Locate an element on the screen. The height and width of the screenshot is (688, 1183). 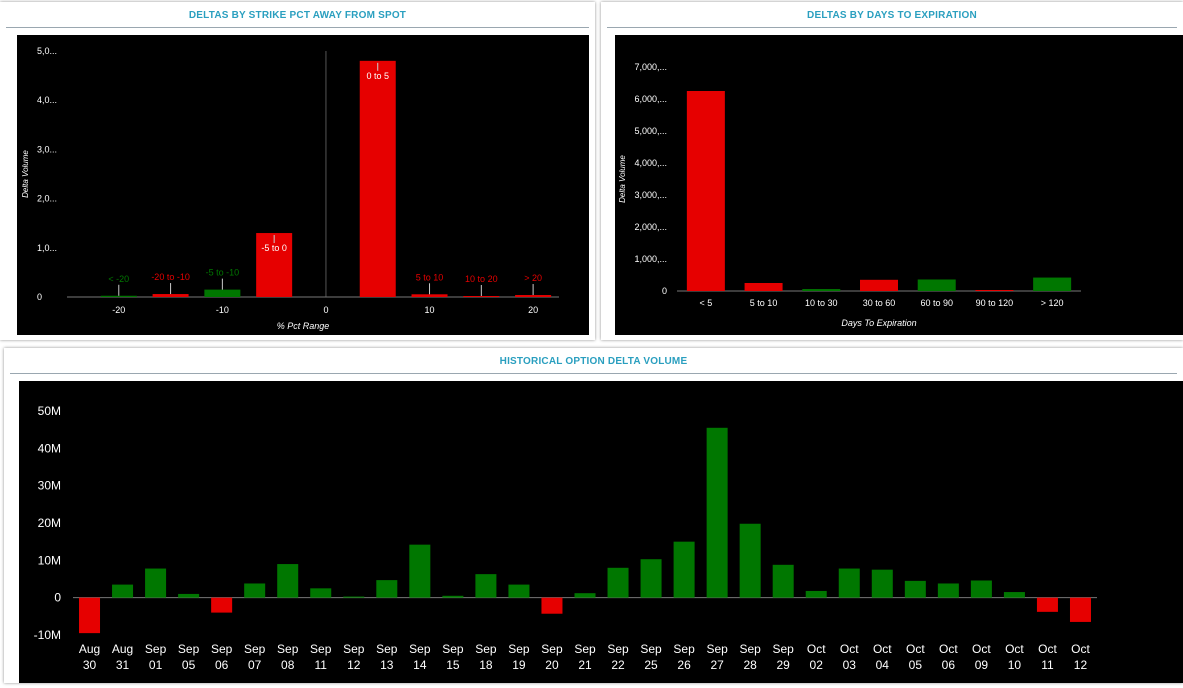
x-tick-label: < 5 is located at coordinates (705, 303).